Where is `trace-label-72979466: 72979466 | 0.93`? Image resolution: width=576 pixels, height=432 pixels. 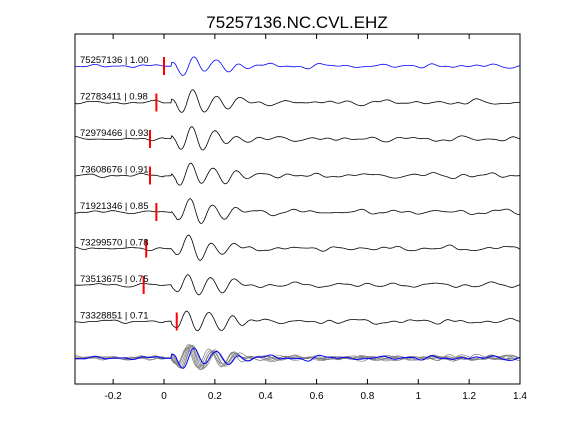
trace-label-72979466: 72979466 | 0.93 is located at coordinates (114, 133).